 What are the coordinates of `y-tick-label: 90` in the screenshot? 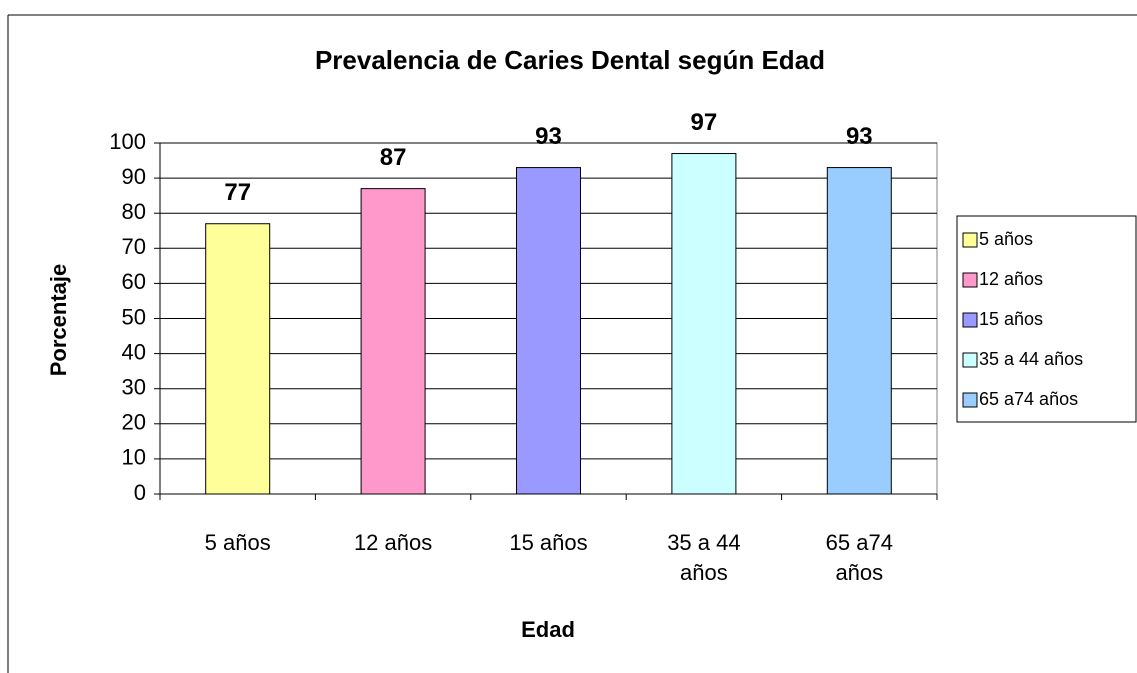 It's located at (134, 176).